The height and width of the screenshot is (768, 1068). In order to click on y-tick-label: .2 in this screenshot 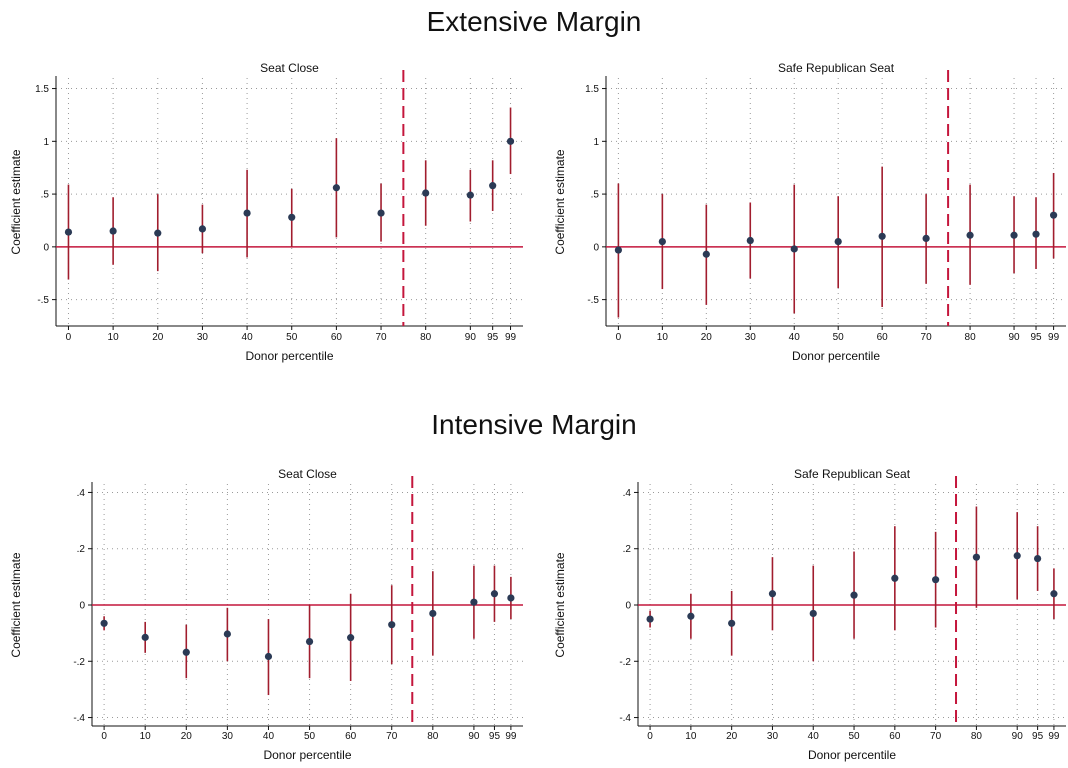, I will do `click(627, 549)`.